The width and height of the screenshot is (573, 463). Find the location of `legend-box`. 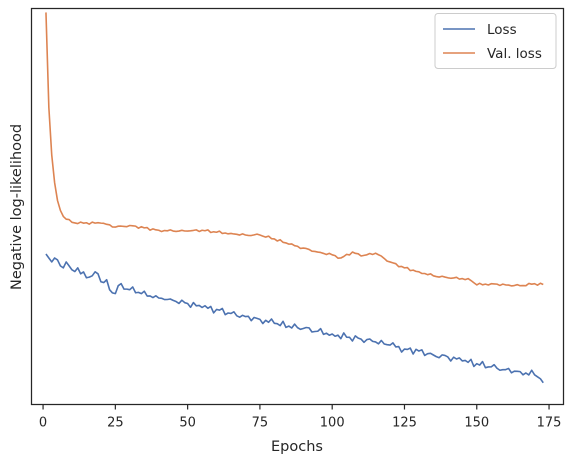

legend-box is located at coordinates (495, 41).